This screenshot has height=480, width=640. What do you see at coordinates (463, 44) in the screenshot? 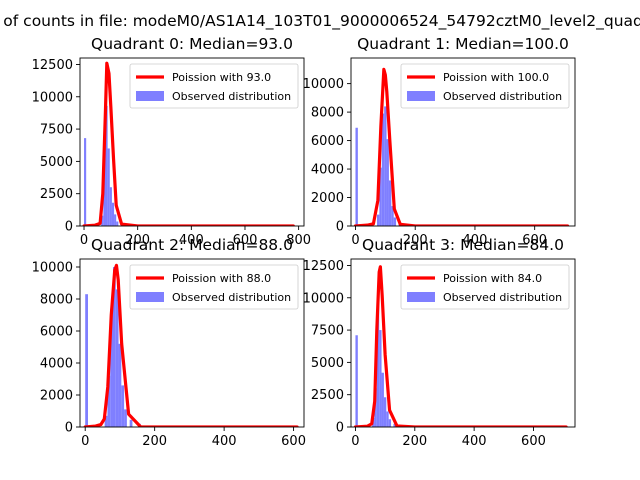
I see `quadrant-1-title: Quadrant 1: Median=100.0` at bounding box center [463, 44].